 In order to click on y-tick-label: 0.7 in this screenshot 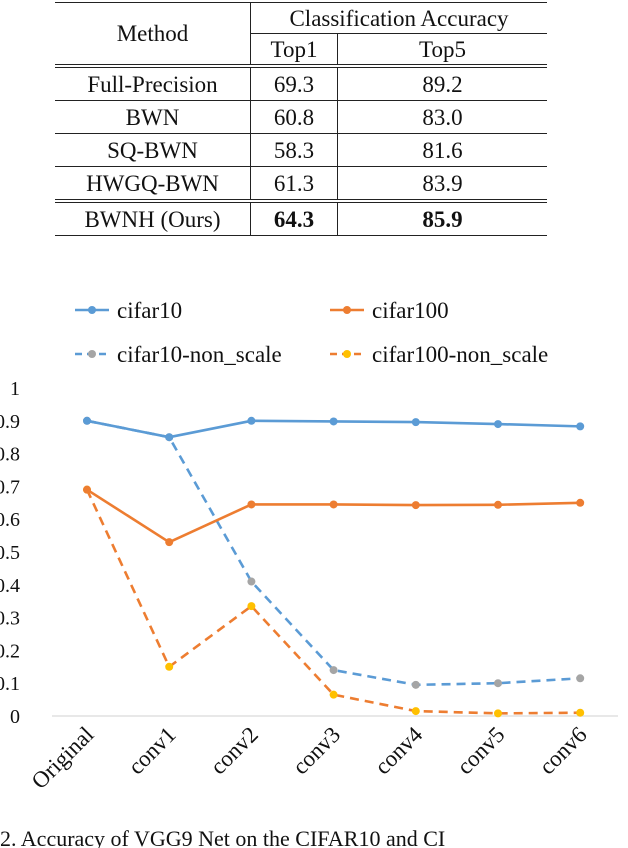, I will do `click(10, 487)`.